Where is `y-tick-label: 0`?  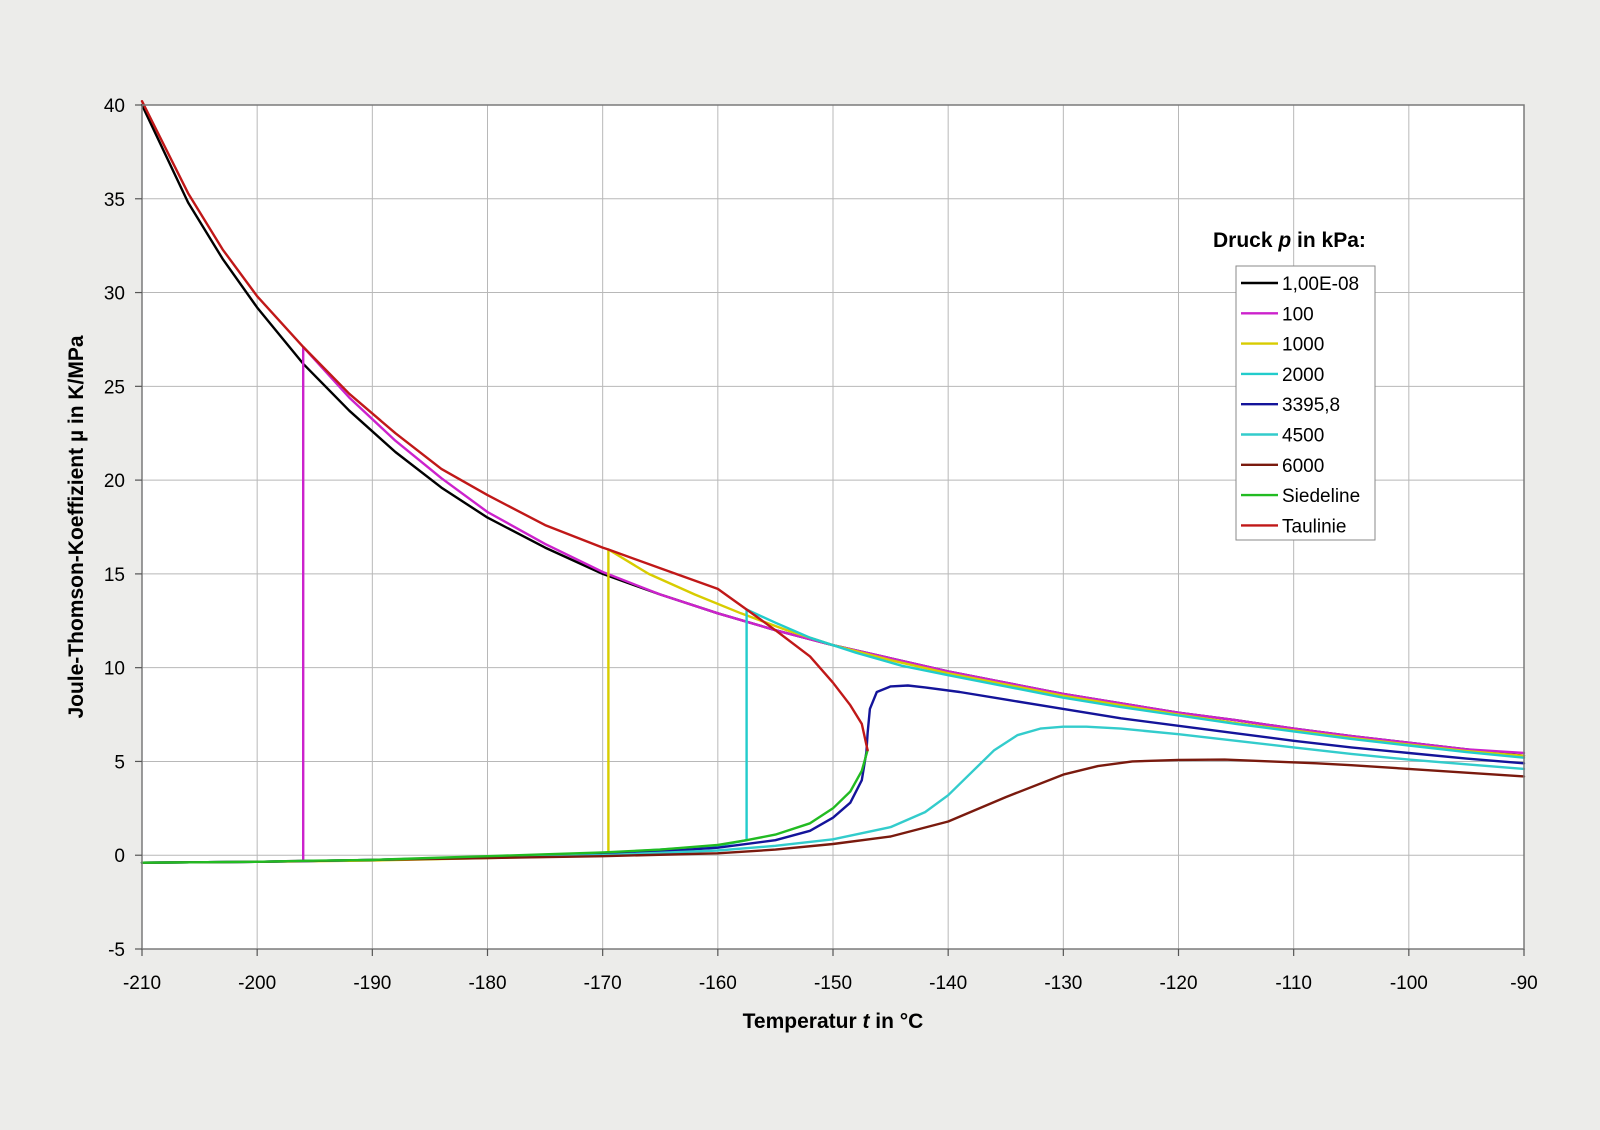
y-tick-label: 0 is located at coordinates (119, 856).